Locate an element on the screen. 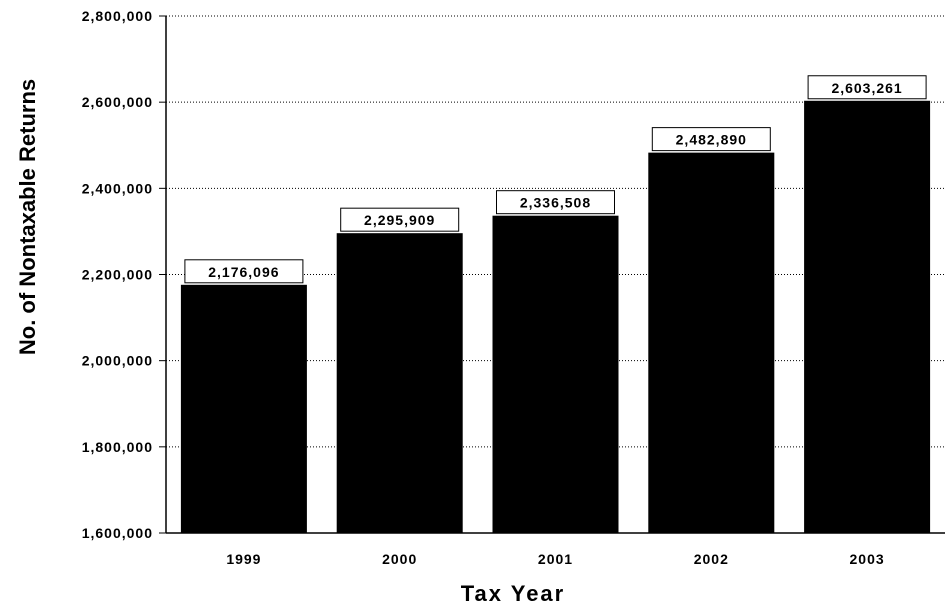  data-label-text: 2,603,261 is located at coordinates (866, 88).